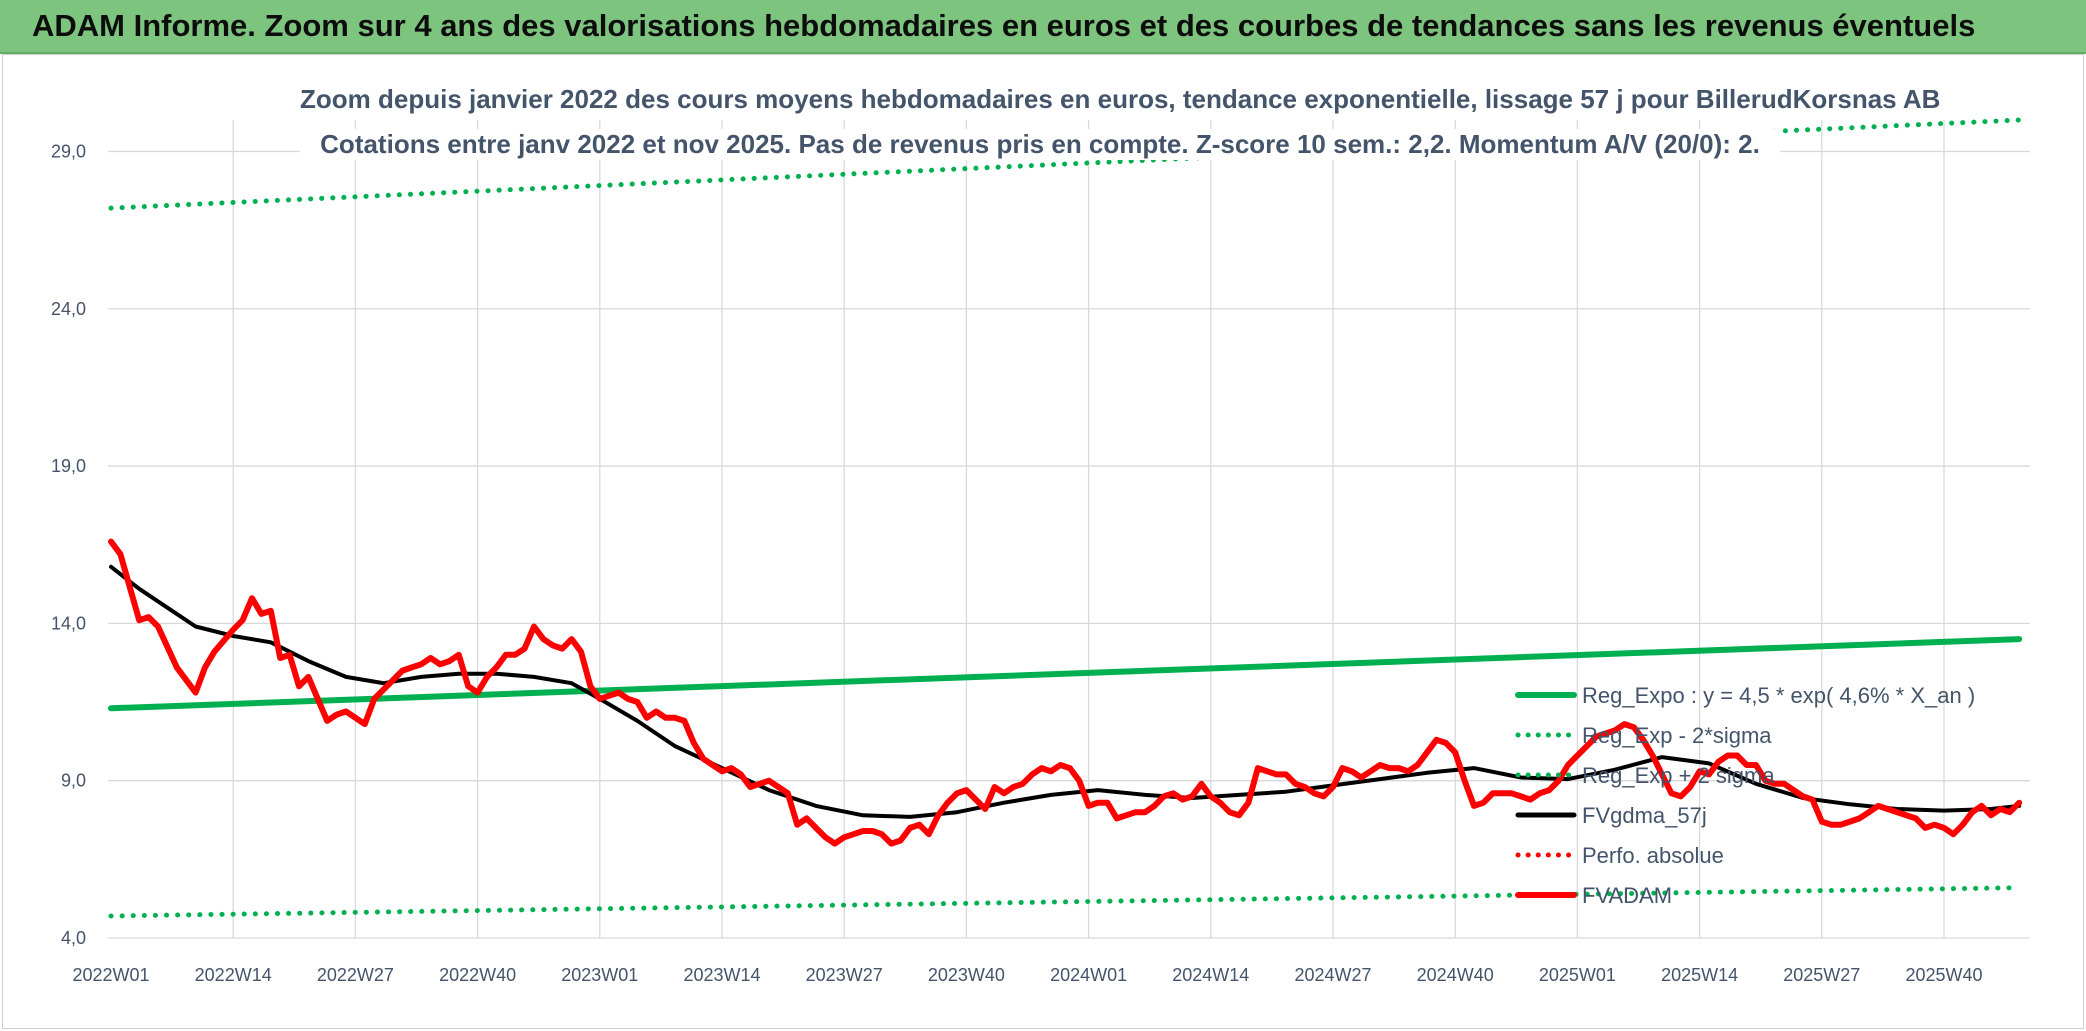  I want to click on x-tick-label: 2022W27, so click(355, 975).